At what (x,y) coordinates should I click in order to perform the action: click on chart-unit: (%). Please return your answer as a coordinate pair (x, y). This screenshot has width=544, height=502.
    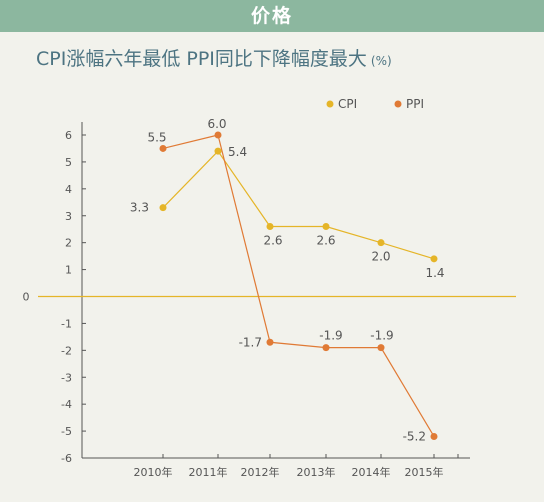
    Looking at the image, I should click on (381, 61).